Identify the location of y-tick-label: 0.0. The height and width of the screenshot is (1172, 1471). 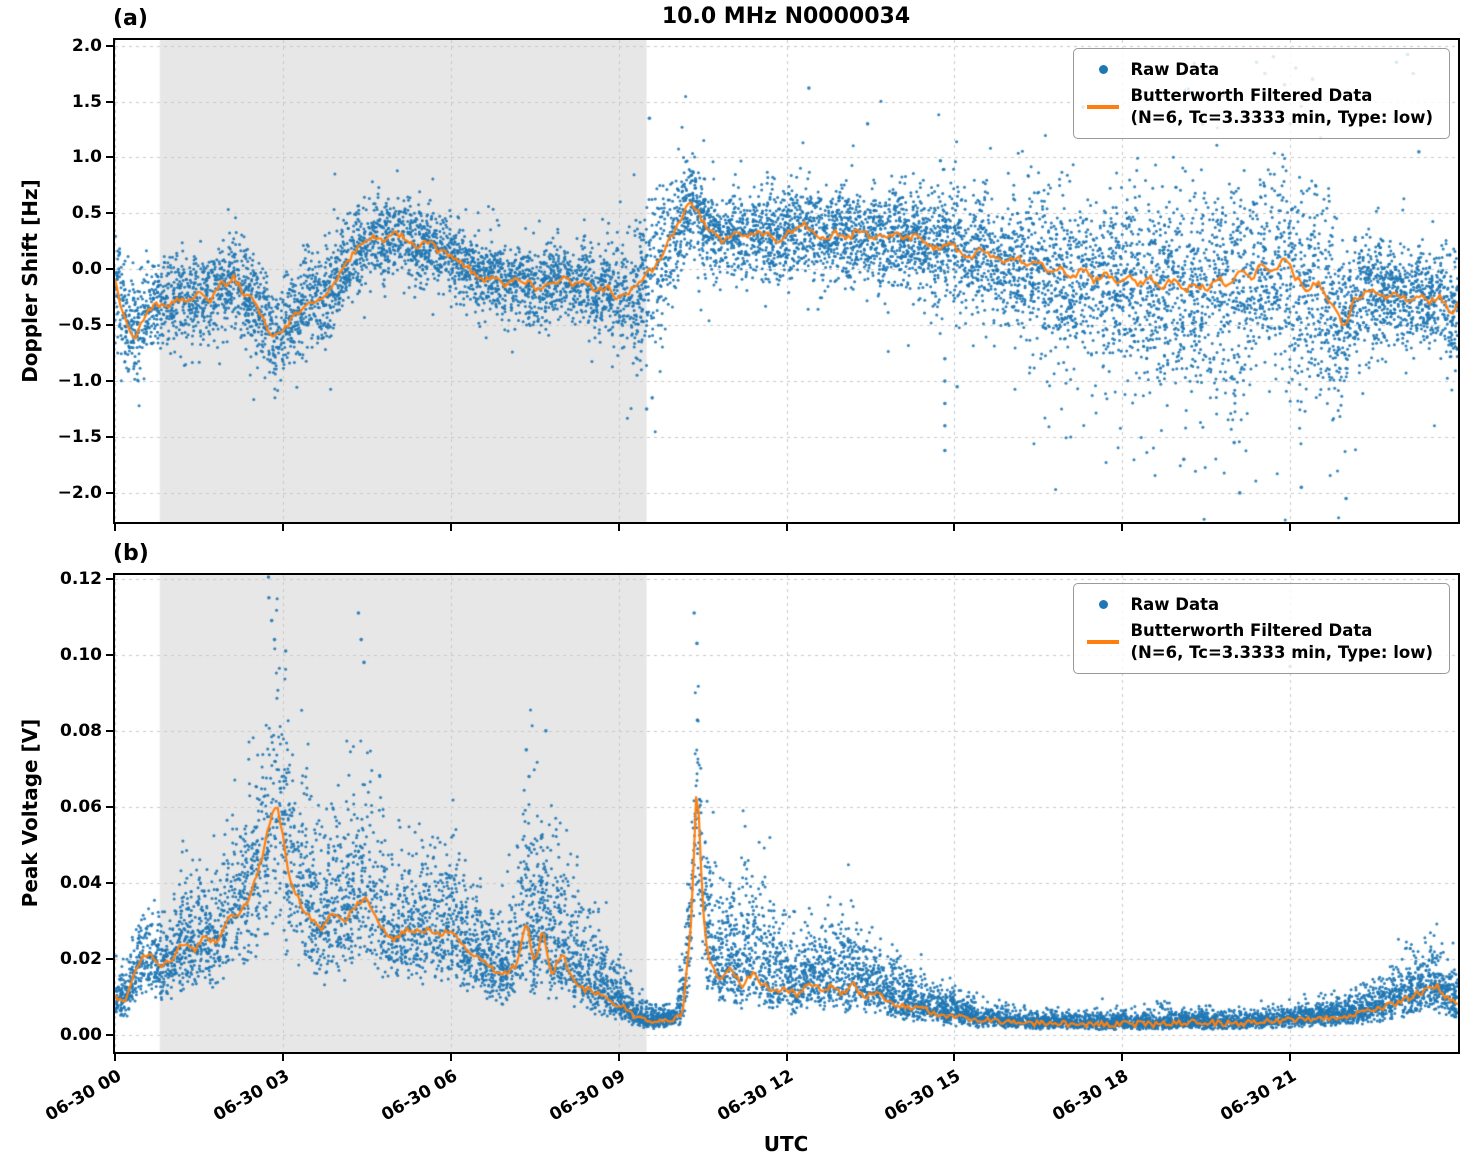
(86, 269).